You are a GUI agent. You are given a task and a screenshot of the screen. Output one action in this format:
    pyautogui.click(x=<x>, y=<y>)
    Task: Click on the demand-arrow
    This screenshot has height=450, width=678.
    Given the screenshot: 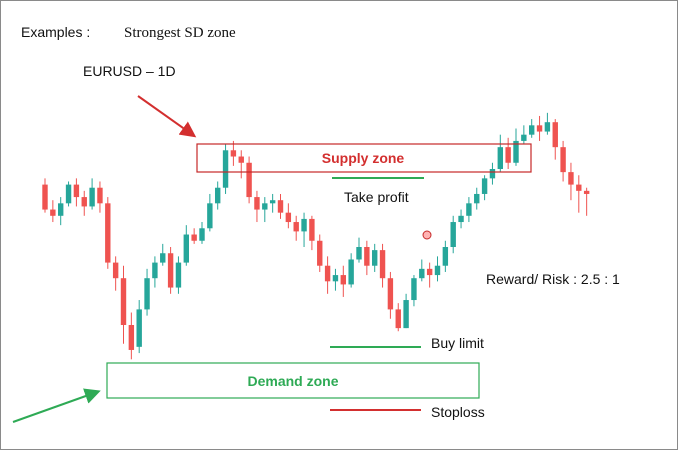 What is the action you would take?
    pyautogui.click(x=56, y=405)
    